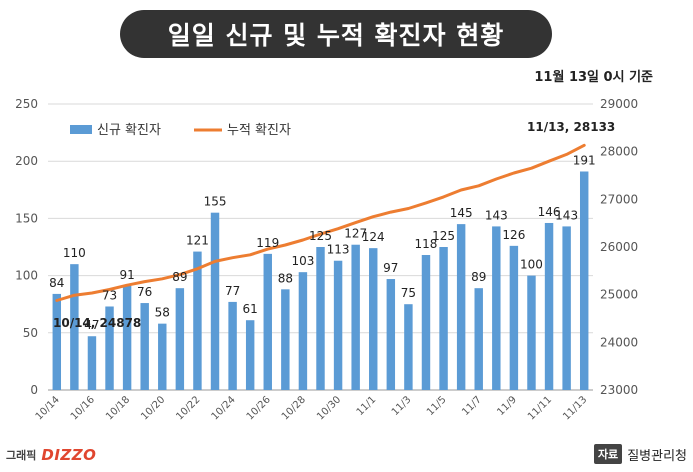  I want to click on x-tick-label: 11/9, so click(507, 406).